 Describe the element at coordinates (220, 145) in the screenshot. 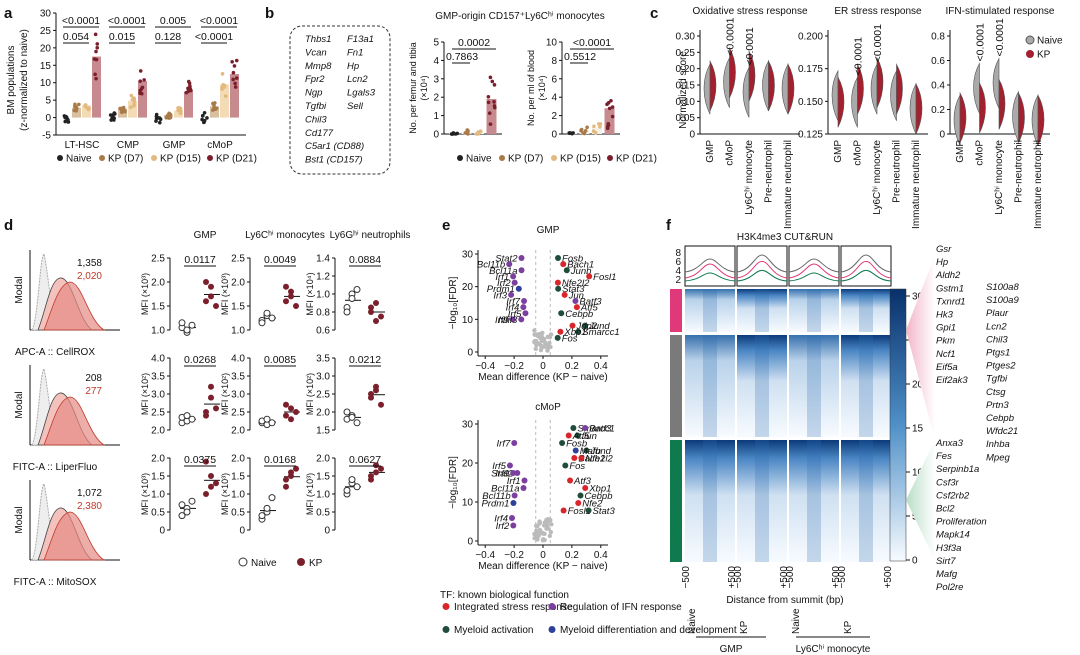

I see `a-xtick-label: cMoP` at that location.